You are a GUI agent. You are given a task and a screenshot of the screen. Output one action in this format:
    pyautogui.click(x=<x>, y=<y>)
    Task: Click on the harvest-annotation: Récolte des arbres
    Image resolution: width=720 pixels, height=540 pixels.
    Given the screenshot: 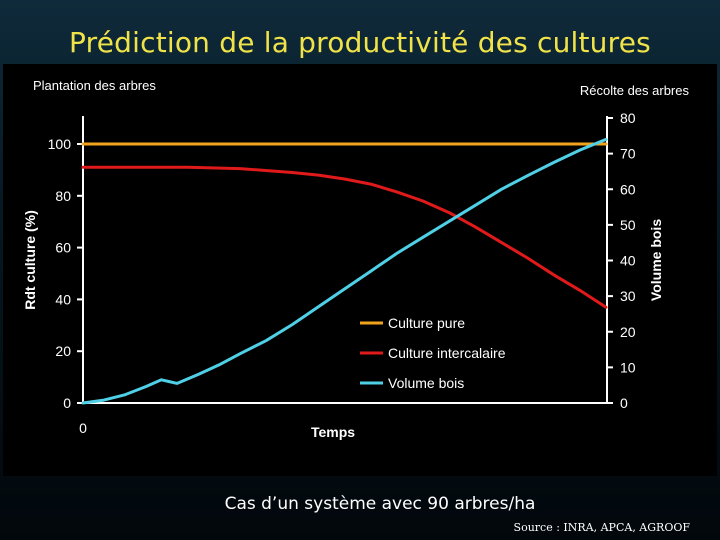 What is the action you would take?
    pyautogui.click(x=635, y=90)
    